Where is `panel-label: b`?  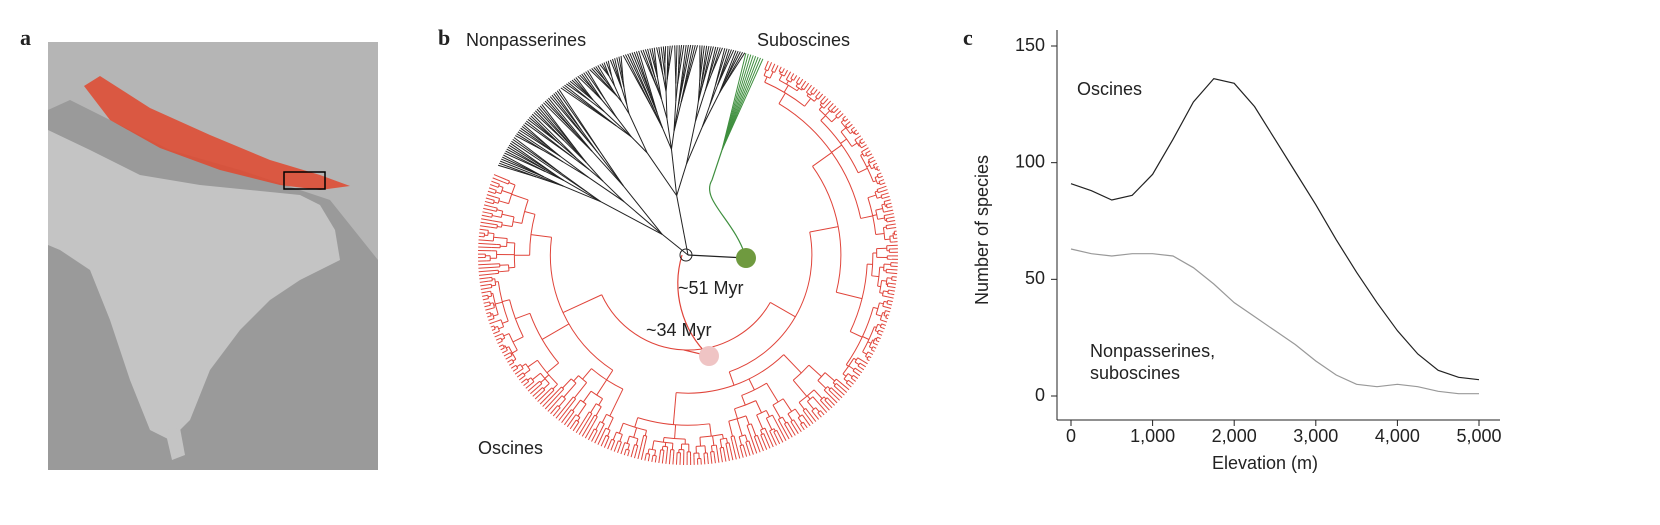
panel-label: b is located at coordinates (444, 37).